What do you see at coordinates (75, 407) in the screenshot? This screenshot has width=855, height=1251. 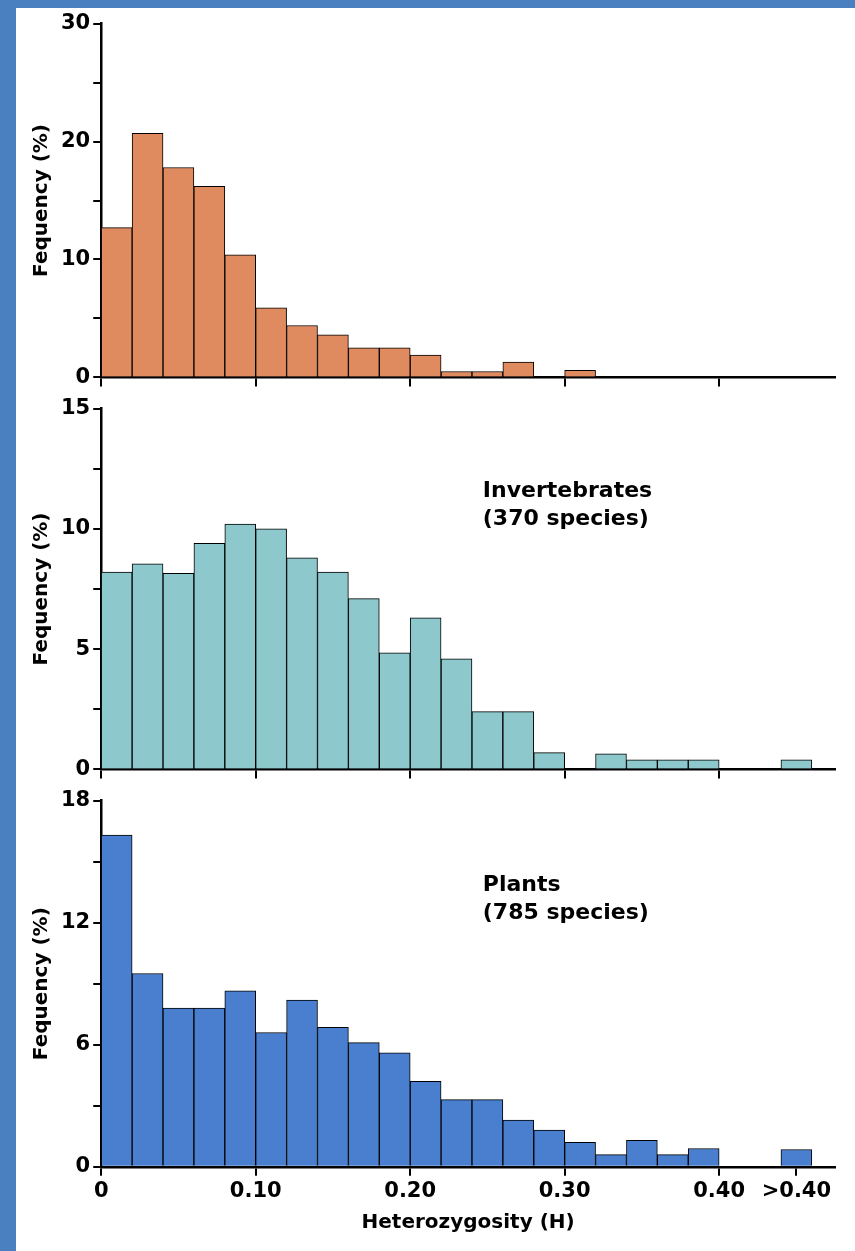 I see `y-tick-label: 15` at bounding box center [75, 407].